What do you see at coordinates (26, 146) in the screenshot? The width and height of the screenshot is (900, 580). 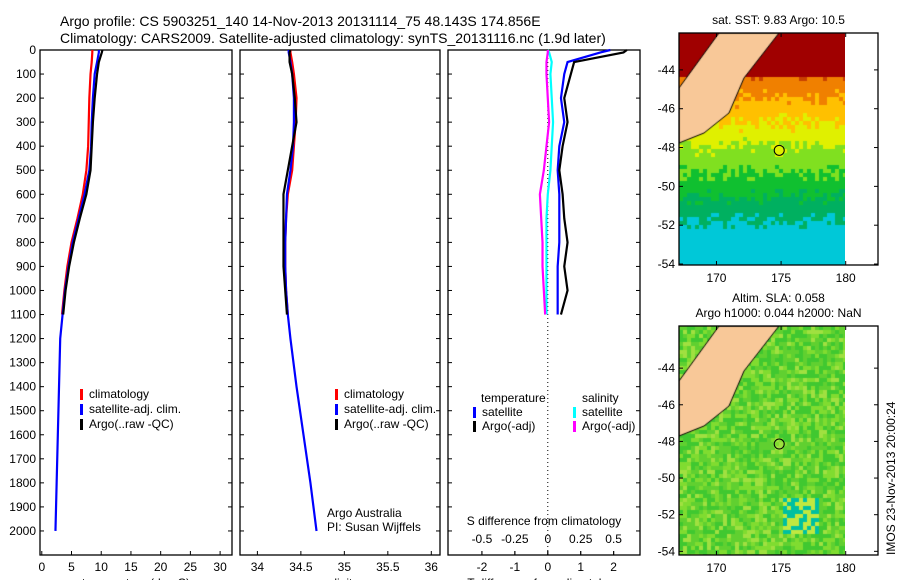 I see `y-tick-label: 400` at bounding box center [26, 146].